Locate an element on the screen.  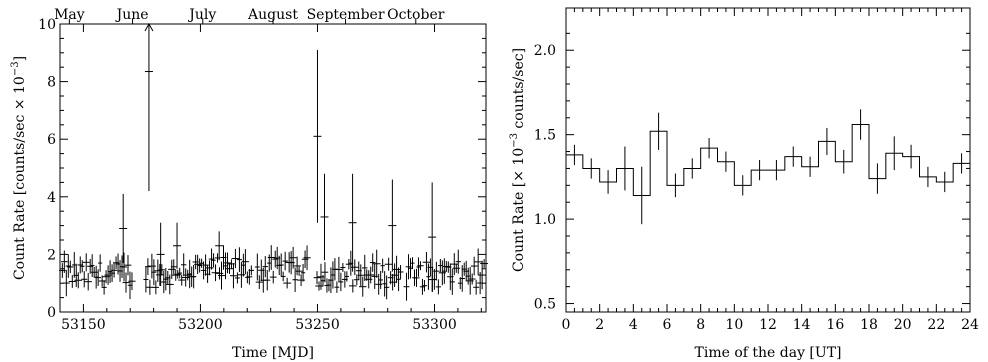
left-x-tick-label: 53300 is located at coordinates (434, 325).